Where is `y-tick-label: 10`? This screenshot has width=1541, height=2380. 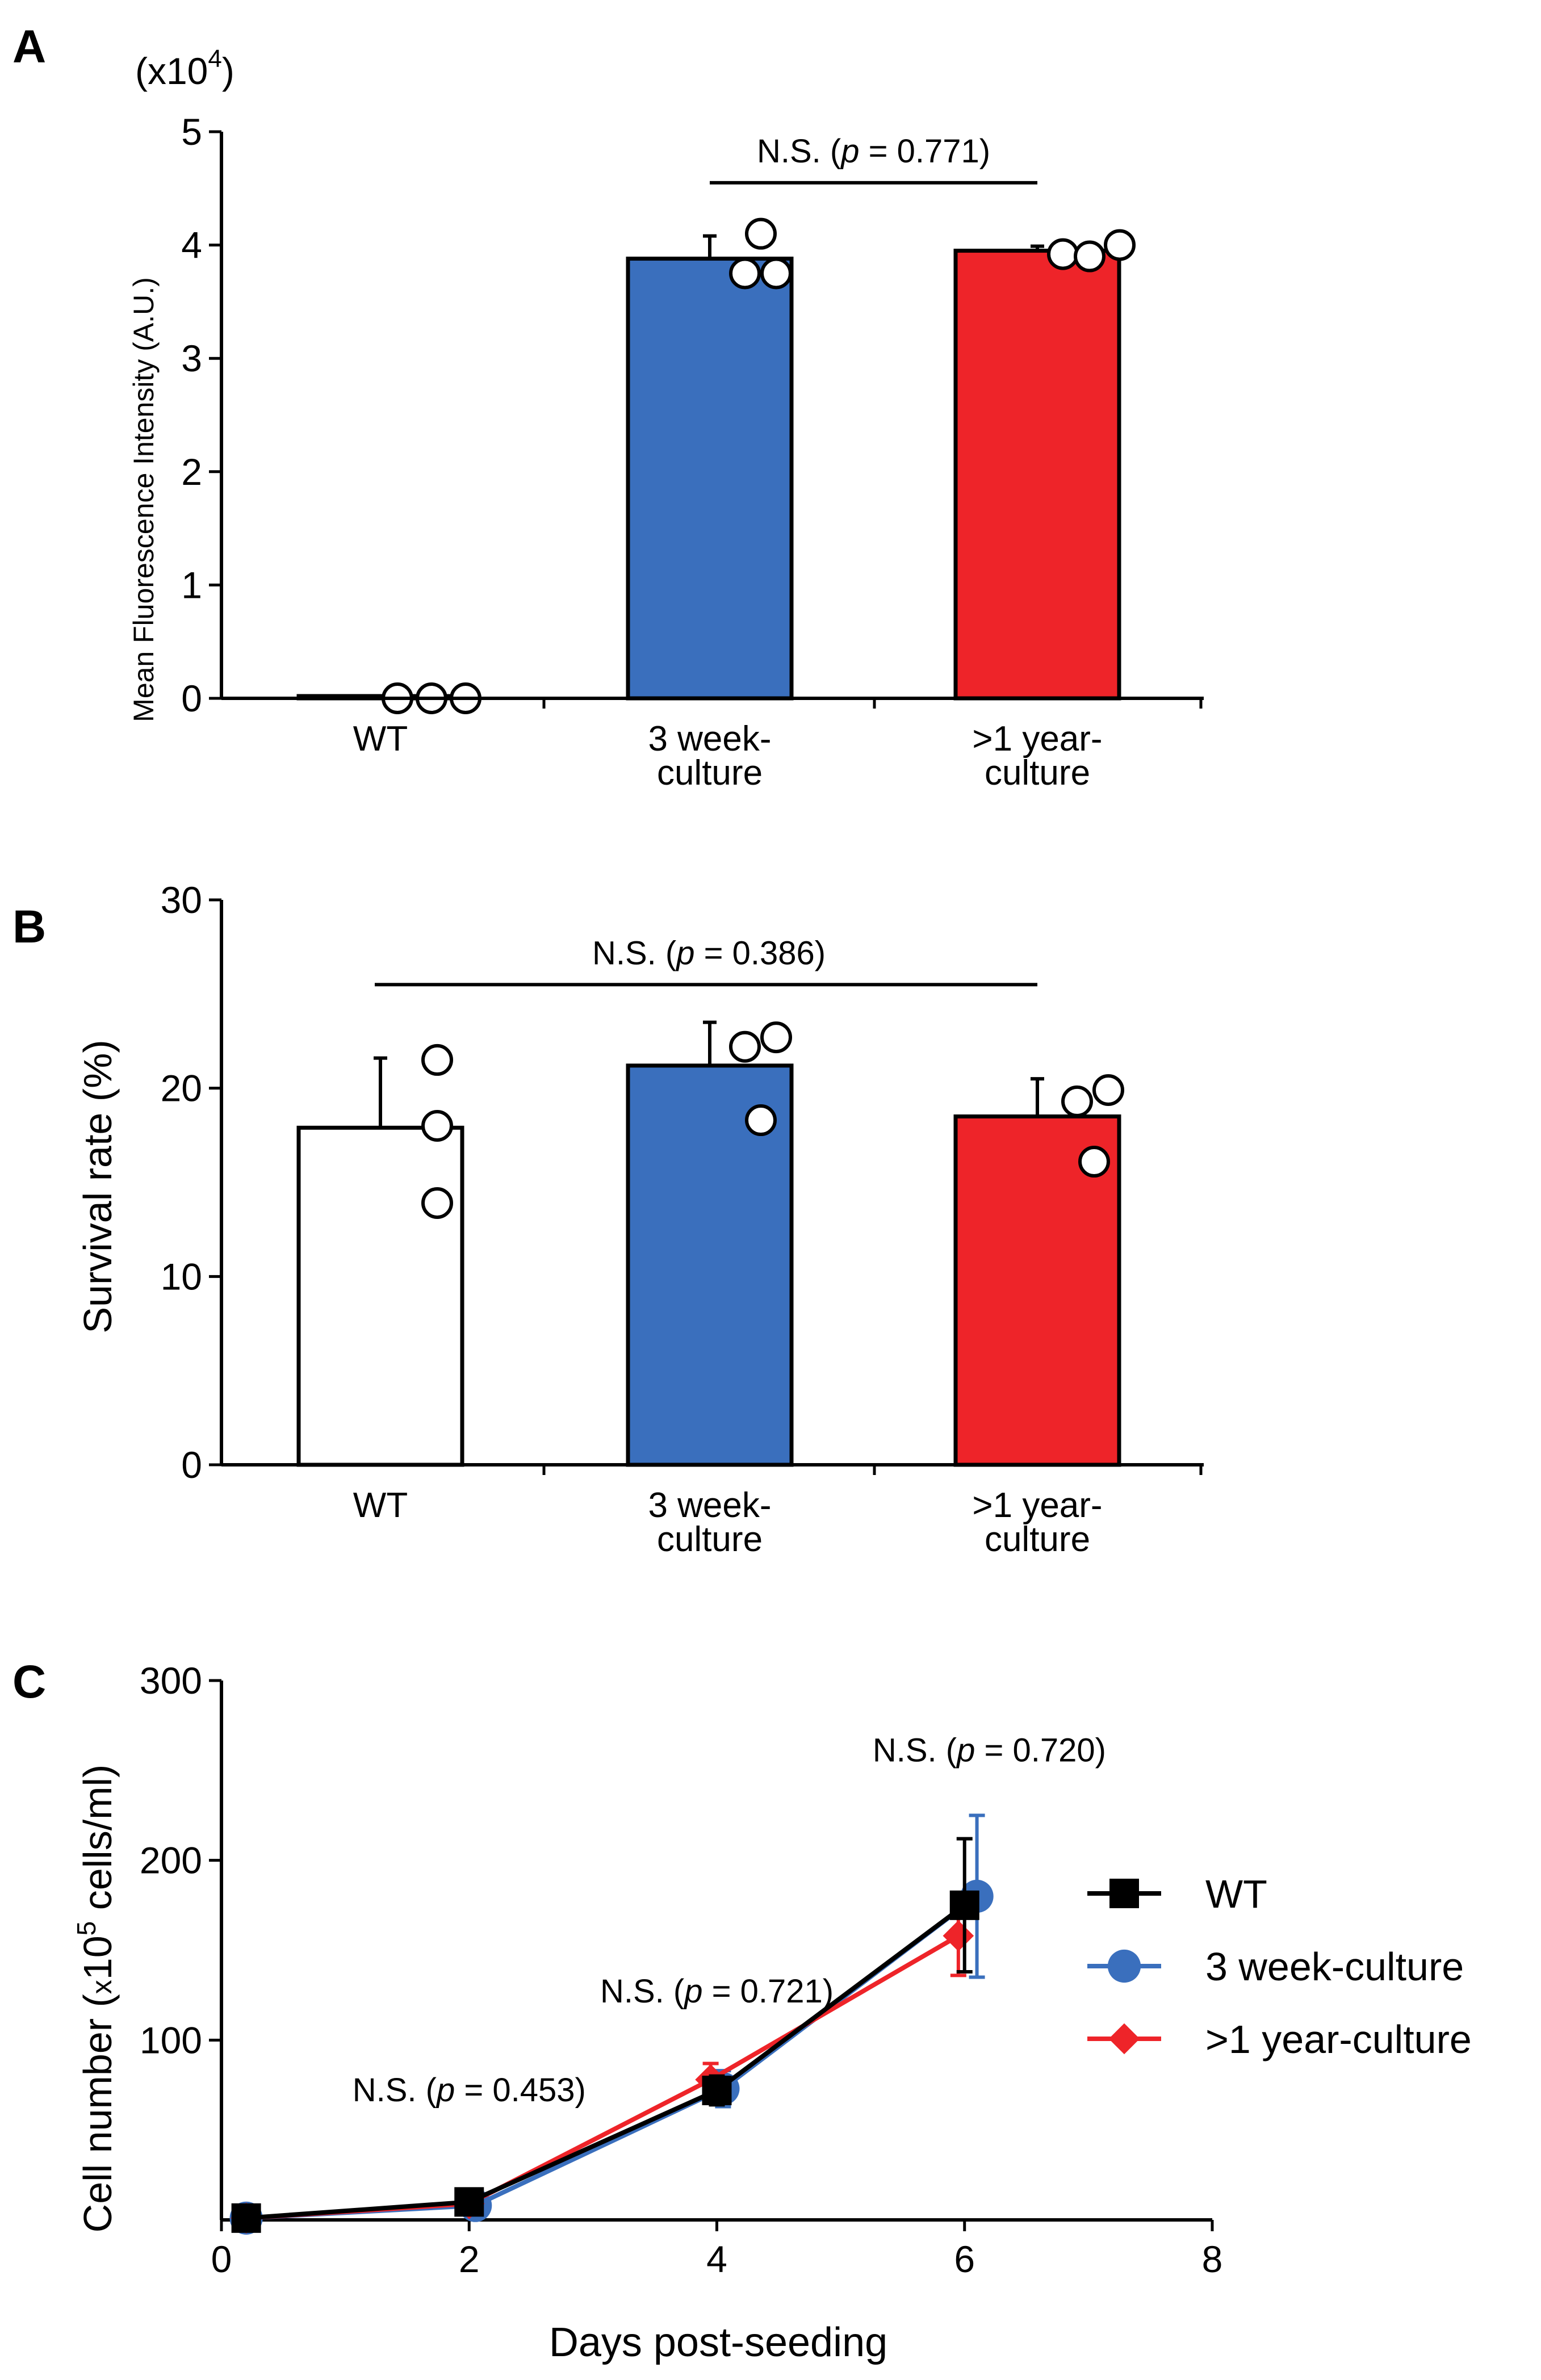 y-tick-label: 10 is located at coordinates (181, 1276).